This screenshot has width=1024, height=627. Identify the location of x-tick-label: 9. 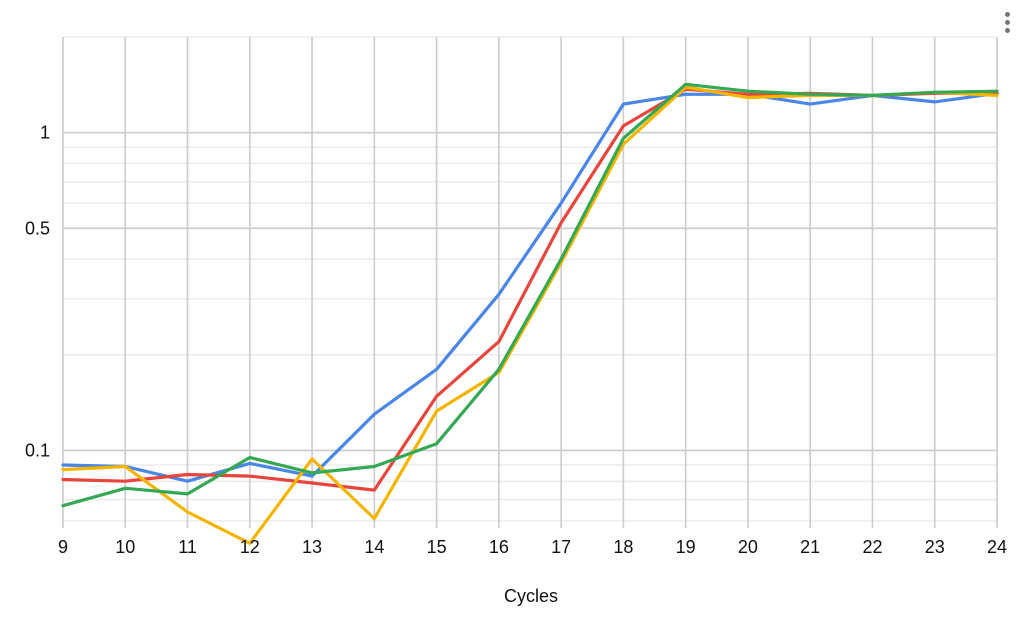
(63, 547).